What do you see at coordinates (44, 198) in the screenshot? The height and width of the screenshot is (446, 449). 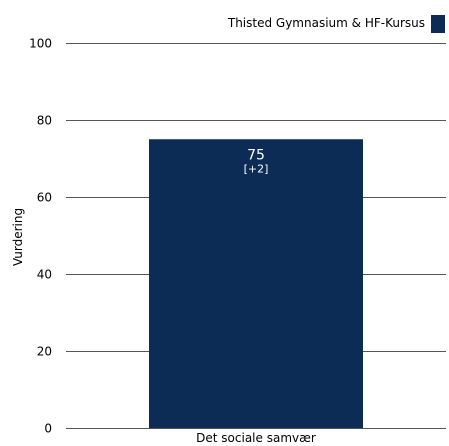 I see `y-tick-label: 60` at bounding box center [44, 198].